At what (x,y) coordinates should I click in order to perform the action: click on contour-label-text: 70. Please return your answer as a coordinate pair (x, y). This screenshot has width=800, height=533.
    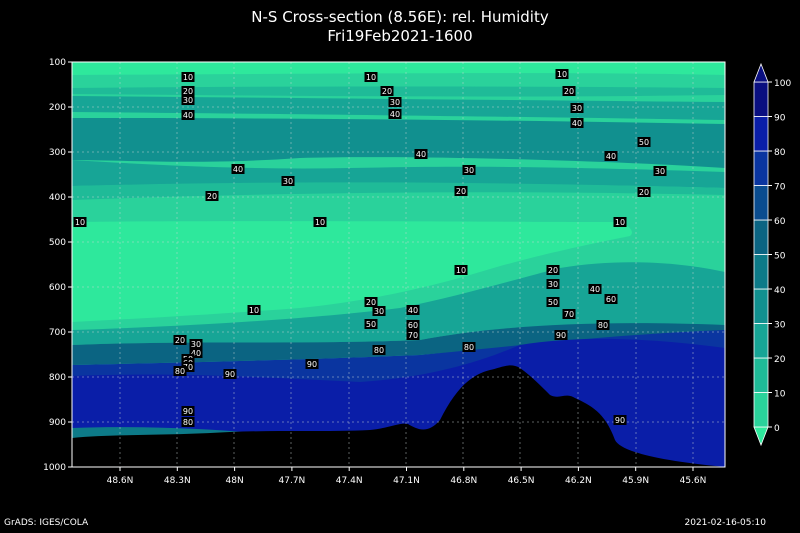
    Looking at the image, I should click on (569, 314).